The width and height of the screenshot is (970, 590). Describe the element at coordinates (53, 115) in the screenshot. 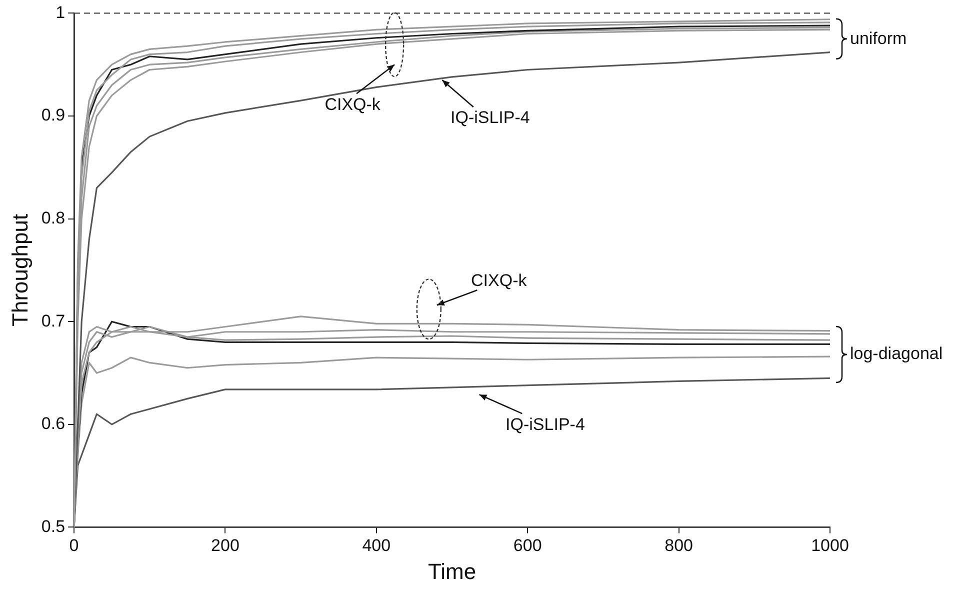

I see `y-tick-label: 0.9` at that location.